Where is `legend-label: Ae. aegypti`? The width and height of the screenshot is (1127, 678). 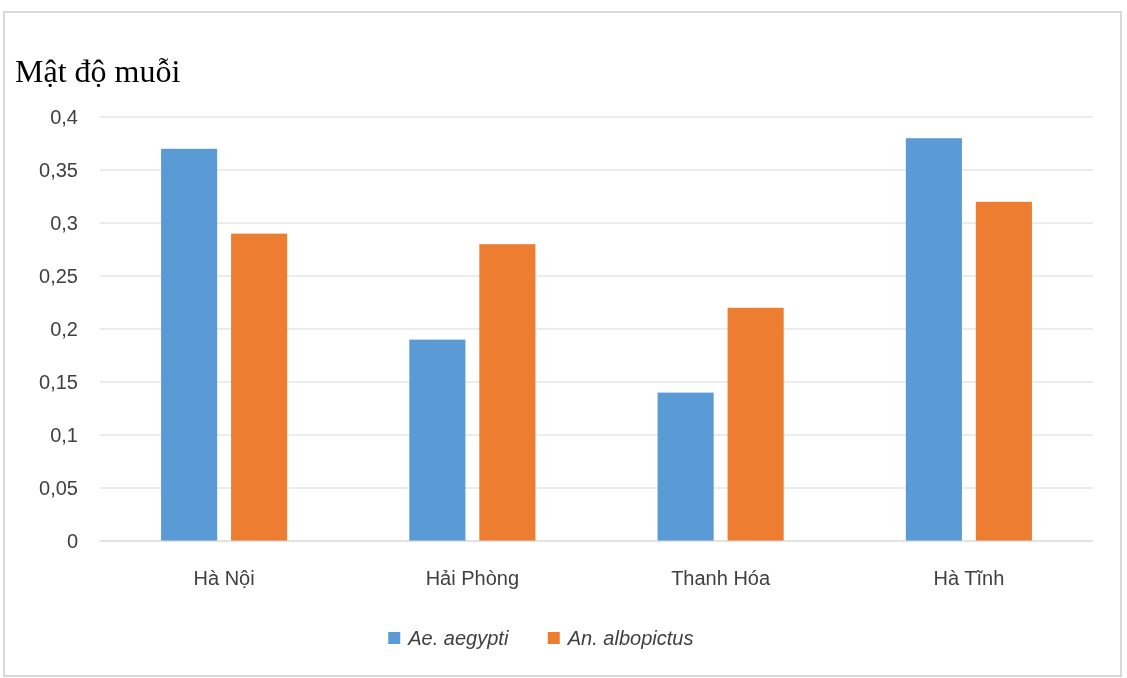 legend-label: Ae. aegypti is located at coordinates (458, 638).